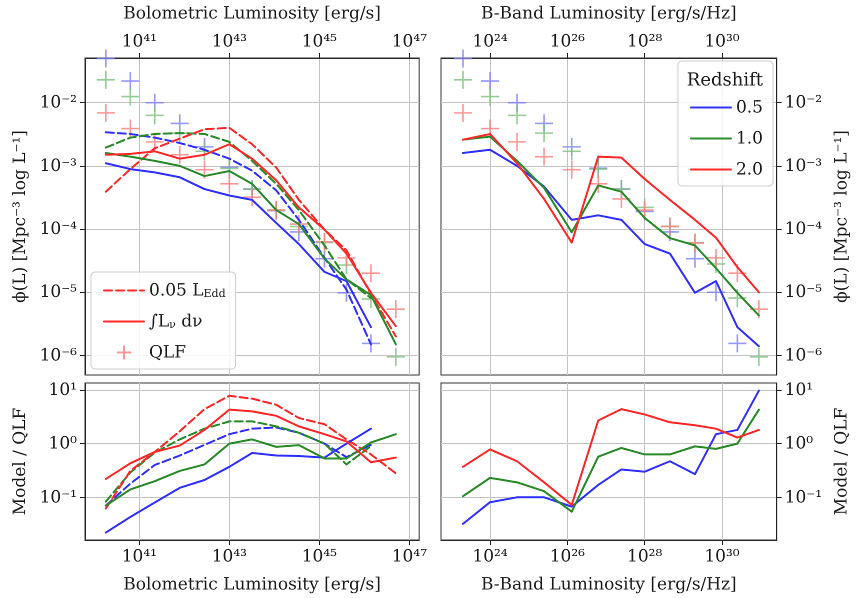 The height and width of the screenshot is (598, 858). What do you see at coordinates (187, 290) in the screenshot?
I see `legend-label: 0.05 LEdd` at bounding box center [187, 290].